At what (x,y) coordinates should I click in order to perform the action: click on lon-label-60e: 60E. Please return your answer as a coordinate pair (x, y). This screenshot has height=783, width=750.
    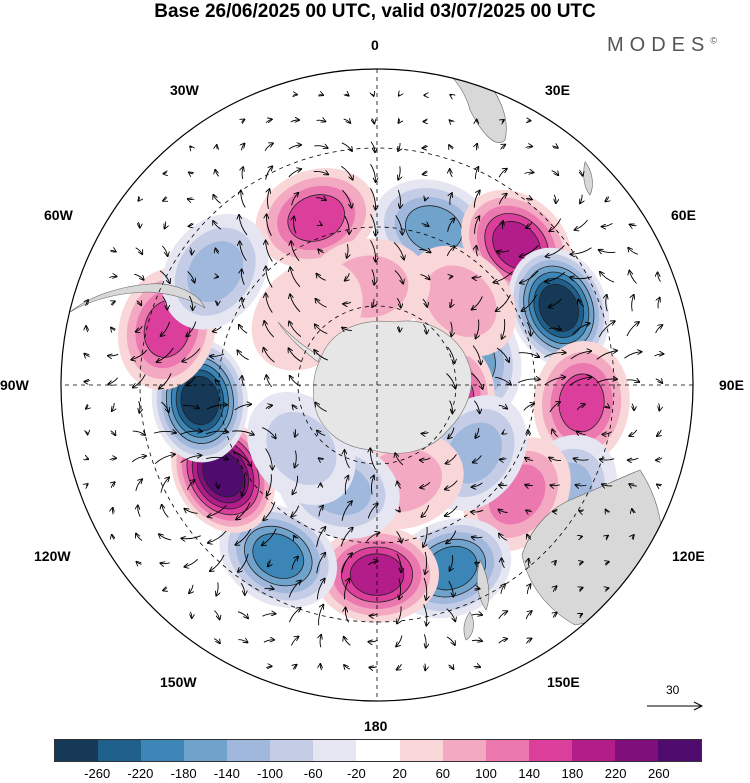
    Looking at the image, I should click on (683, 215).